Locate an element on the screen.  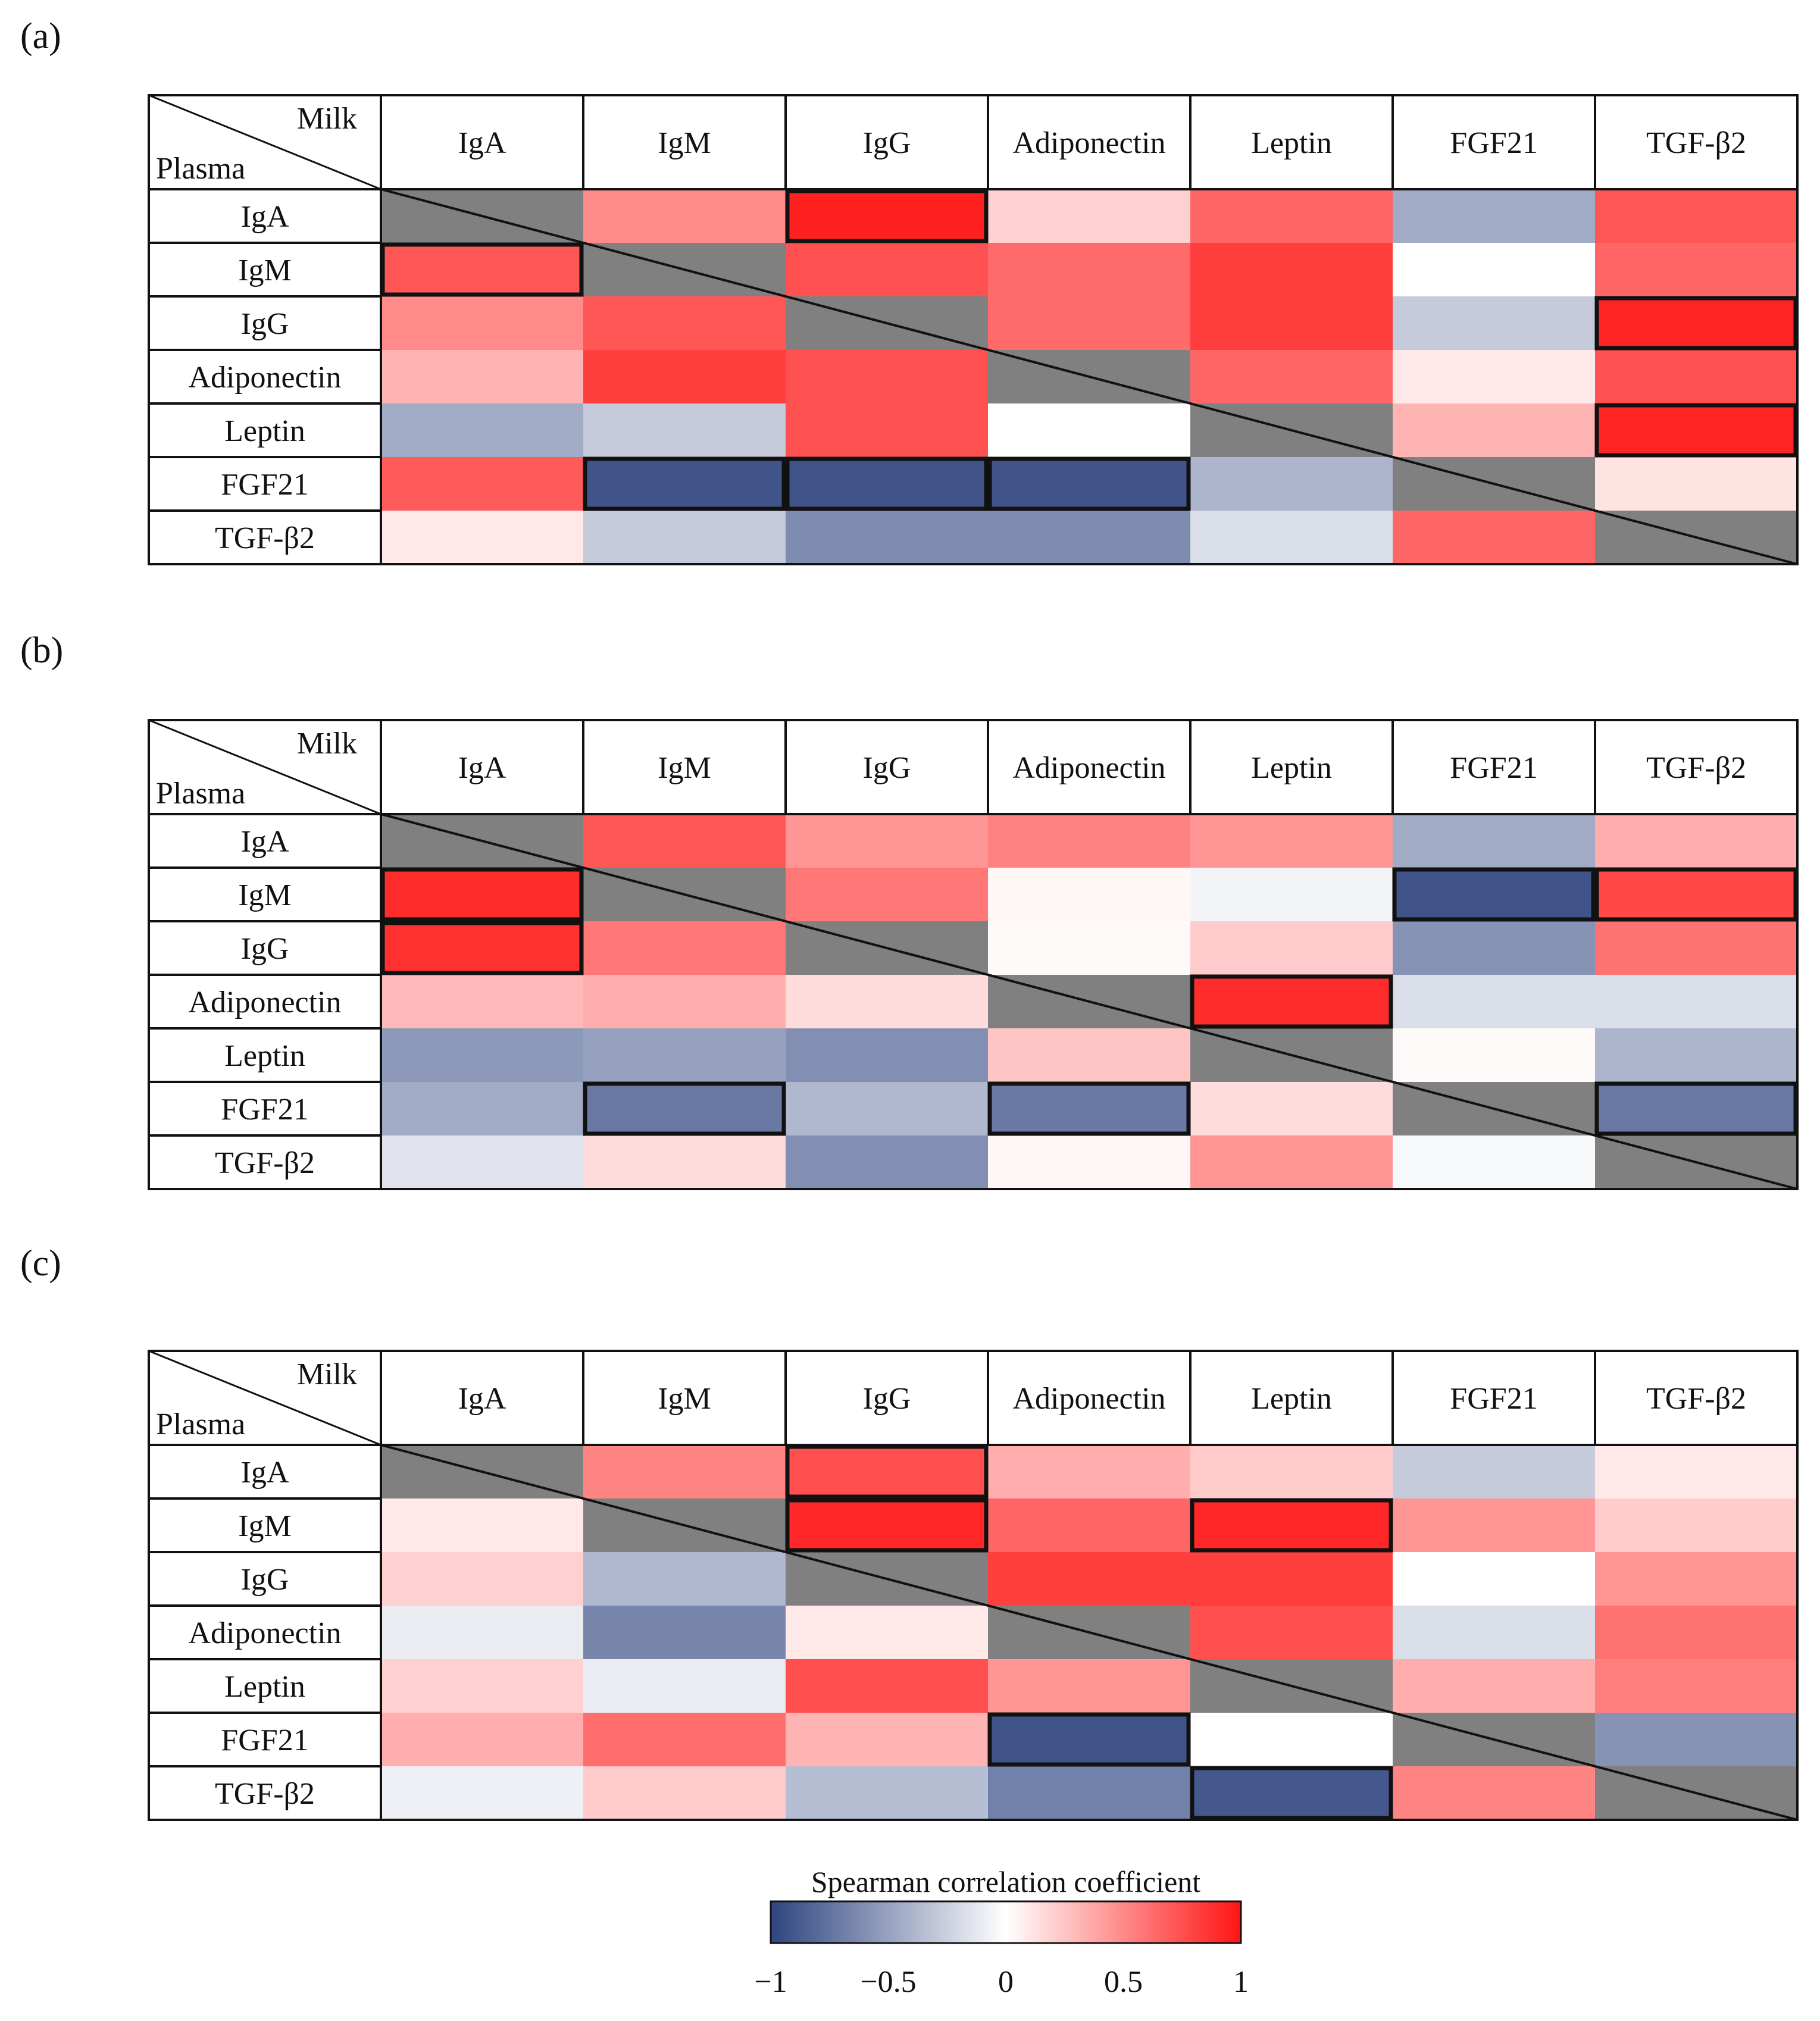
column-label-1-2: IgG is located at coordinates (887, 768).